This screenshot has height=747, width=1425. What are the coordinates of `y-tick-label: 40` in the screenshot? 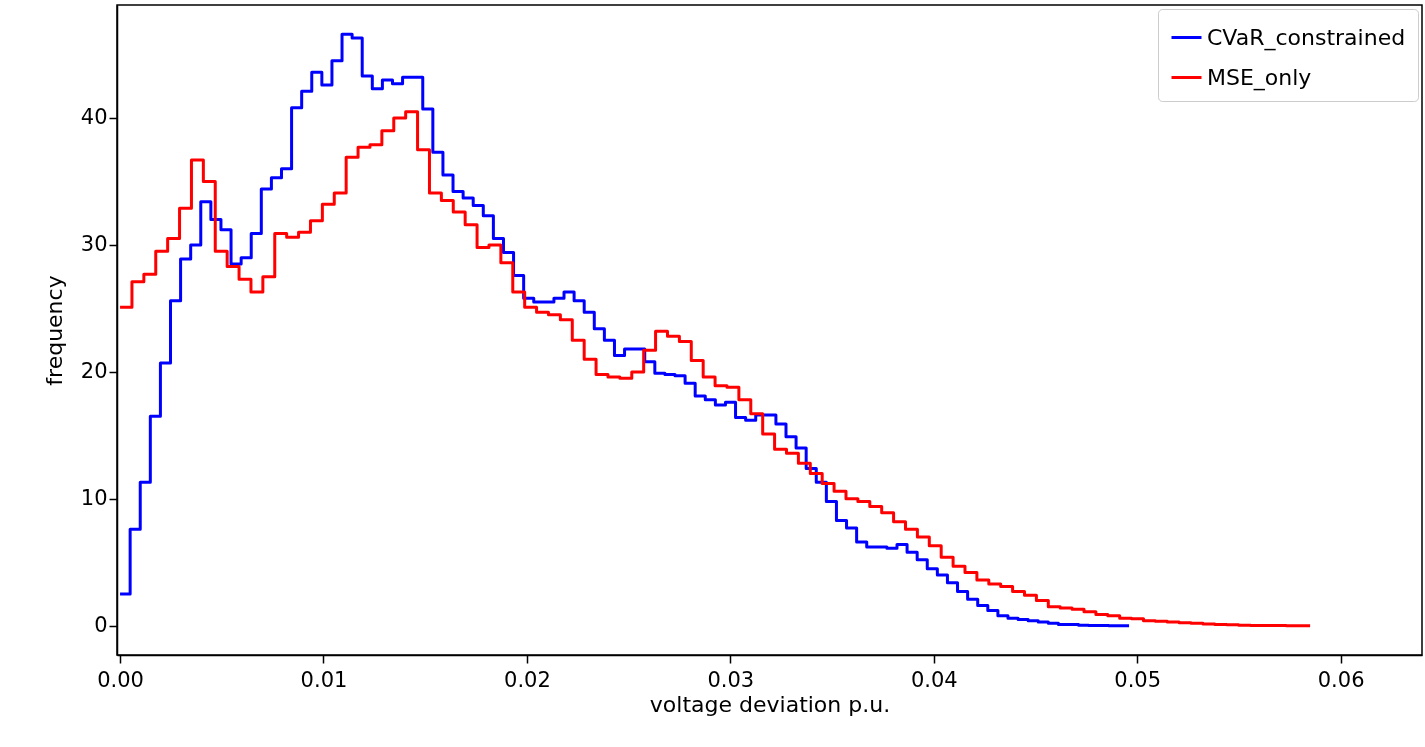 It's located at (94, 117).